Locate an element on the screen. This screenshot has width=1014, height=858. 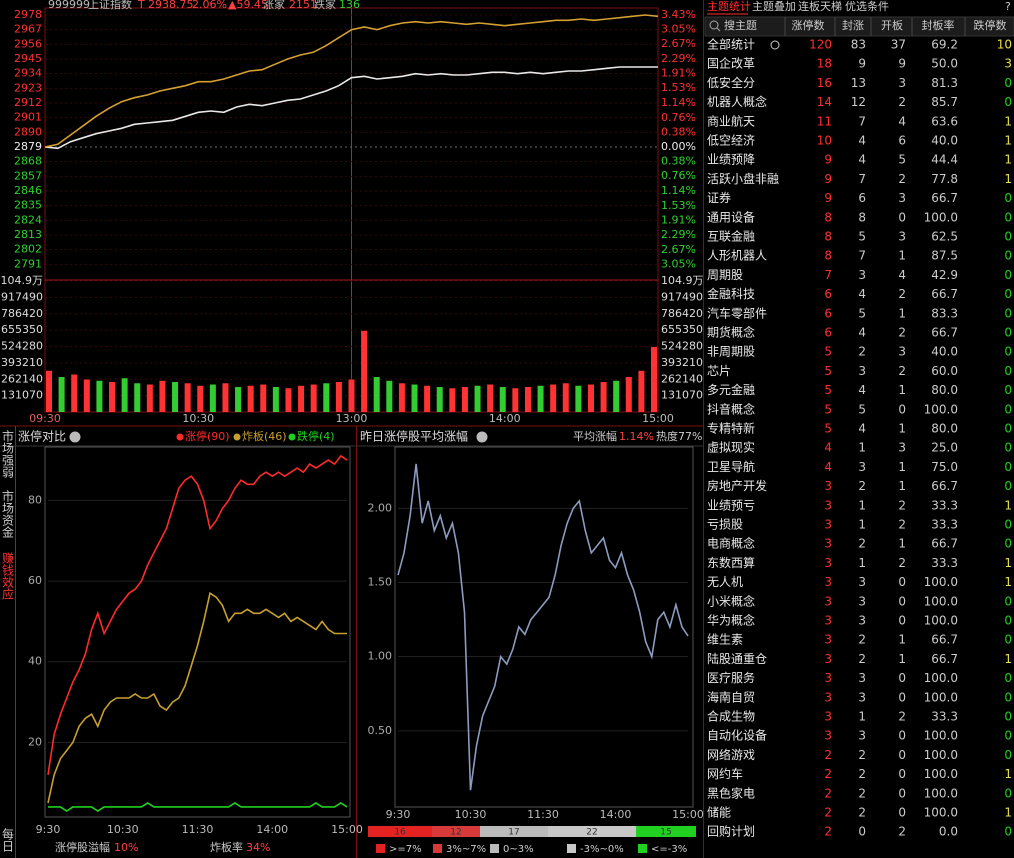
help: ? is located at coordinates (1008, 6).